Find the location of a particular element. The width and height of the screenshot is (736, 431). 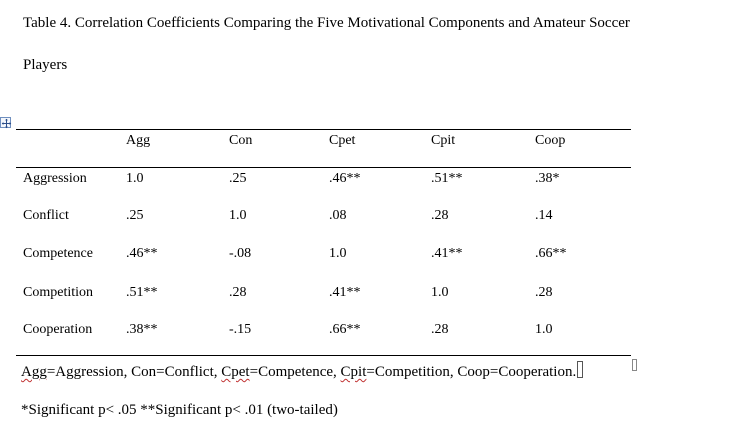

column-header-con: Con is located at coordinates (241, 140).